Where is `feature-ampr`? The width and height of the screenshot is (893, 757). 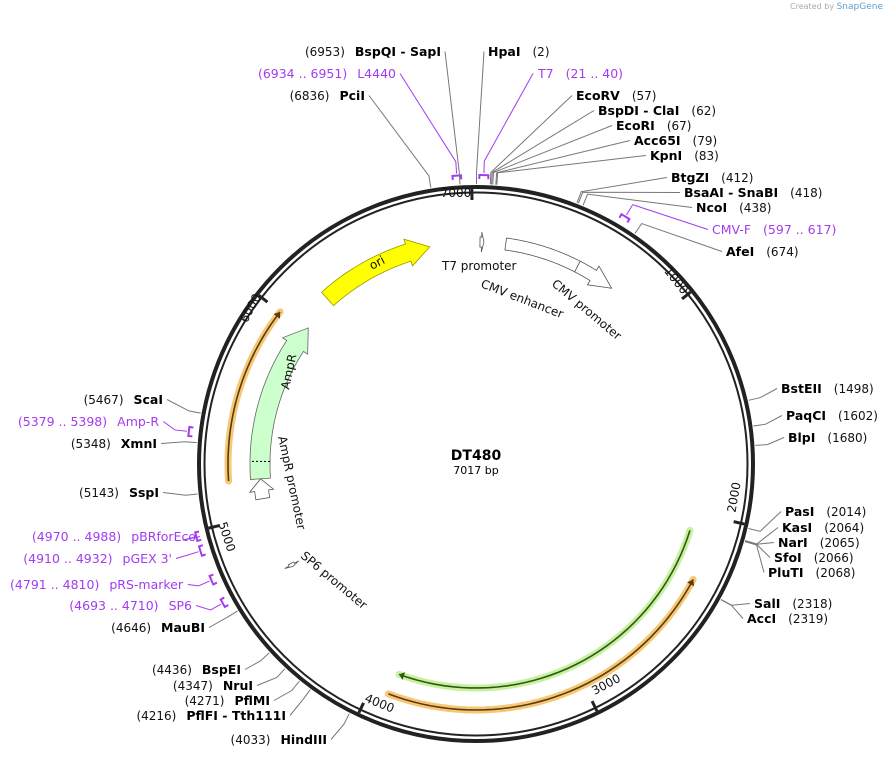 feature-ampr is located at coordinates (279, 403).